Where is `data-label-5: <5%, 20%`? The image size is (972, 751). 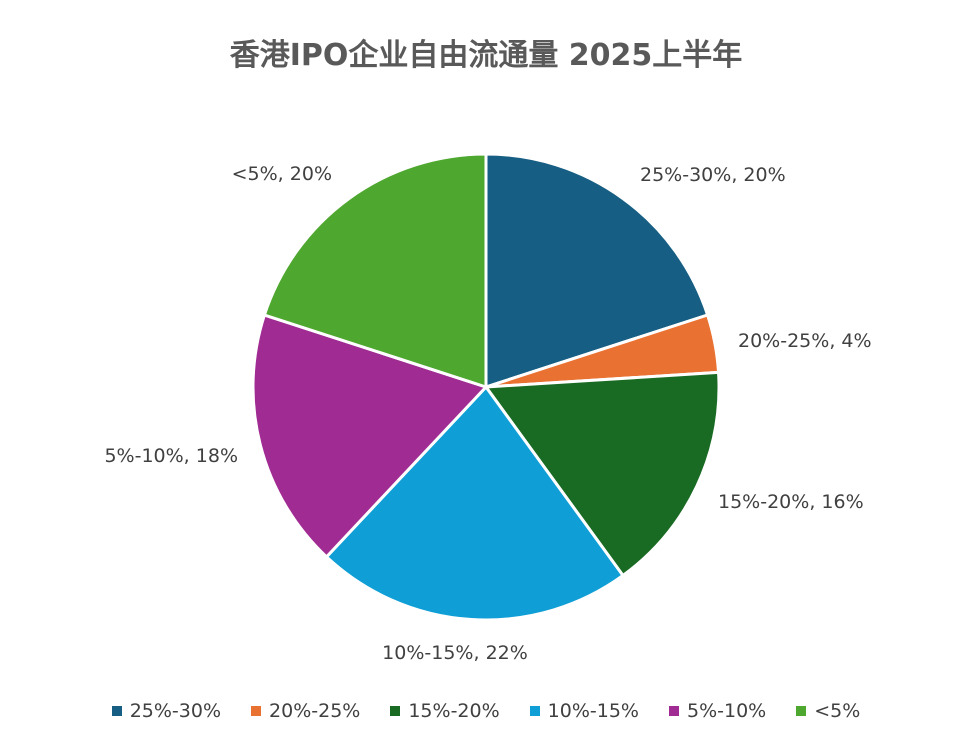
data-label-5: <5%, 20% is located at coordinates (282, 174).